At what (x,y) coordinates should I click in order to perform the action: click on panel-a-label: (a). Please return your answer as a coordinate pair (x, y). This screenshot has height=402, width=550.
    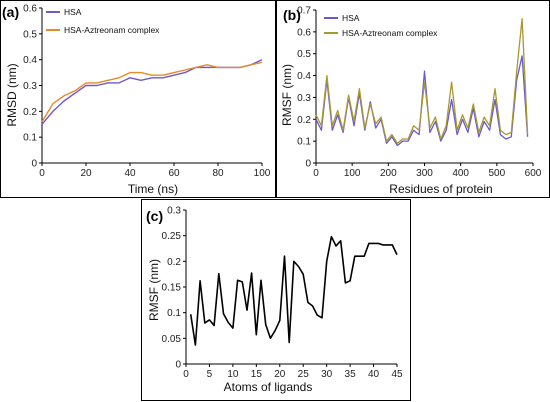
    Looking at the image, I should click on (10, 12).